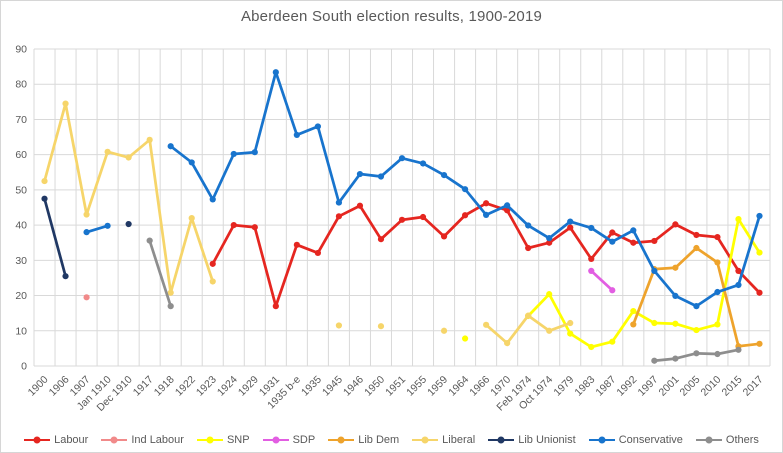 The width and height of the screenshot is (783, 453). What do you see at coordinates (416, 386) in the screenshot?
I see `x-axis-tick: 1955` at bounding box center [416, 386].